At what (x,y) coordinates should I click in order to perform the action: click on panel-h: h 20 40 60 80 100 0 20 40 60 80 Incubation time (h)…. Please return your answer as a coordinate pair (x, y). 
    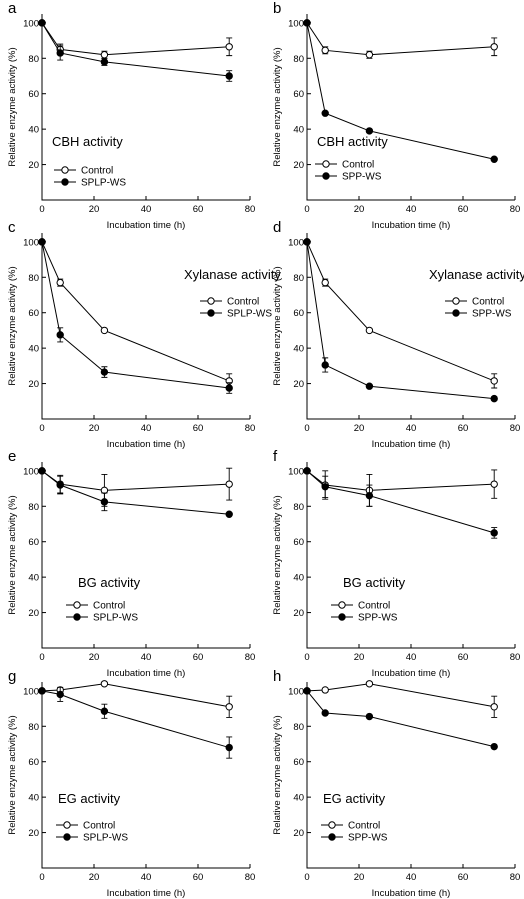
    Looking at the image, I should click on (396, 783).